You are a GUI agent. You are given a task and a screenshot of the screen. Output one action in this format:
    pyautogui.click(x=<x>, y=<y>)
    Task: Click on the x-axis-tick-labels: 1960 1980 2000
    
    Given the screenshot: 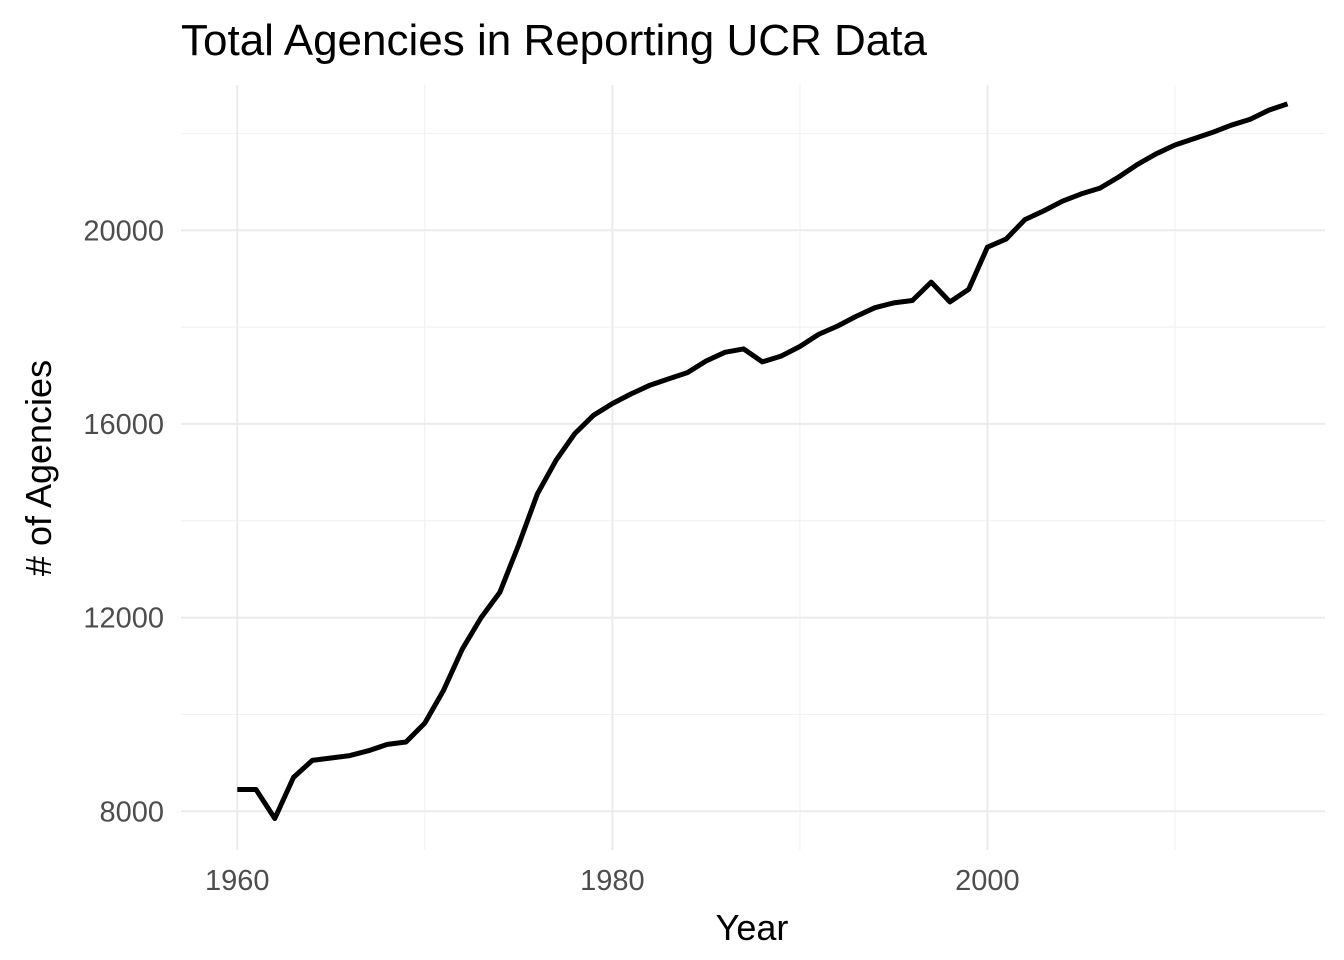 What is the action you would take?
    pyautogui.click(x=612, y=881)
    